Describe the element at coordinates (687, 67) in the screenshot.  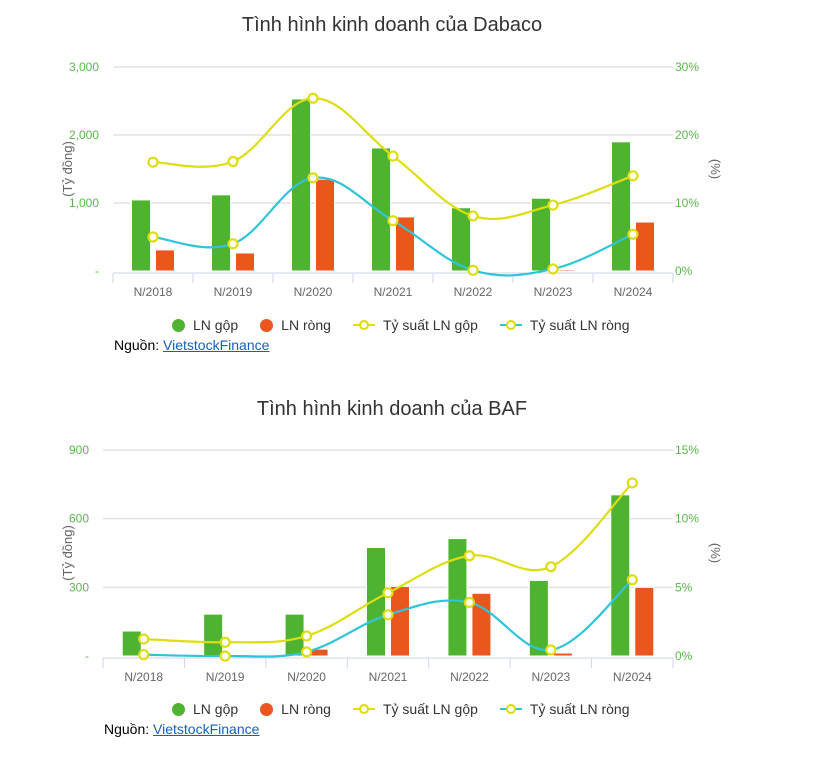
I see `y2-tick-label: 30%` at that location.